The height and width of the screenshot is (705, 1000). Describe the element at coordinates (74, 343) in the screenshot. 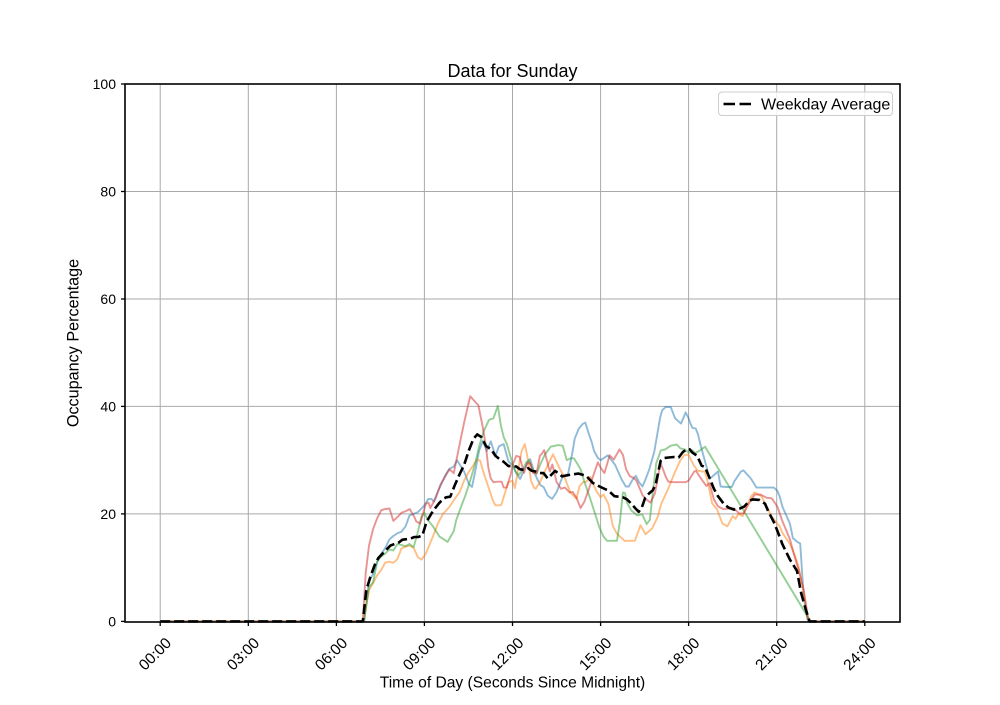

I see `svg-text: Occupancy Percentage` at that location.